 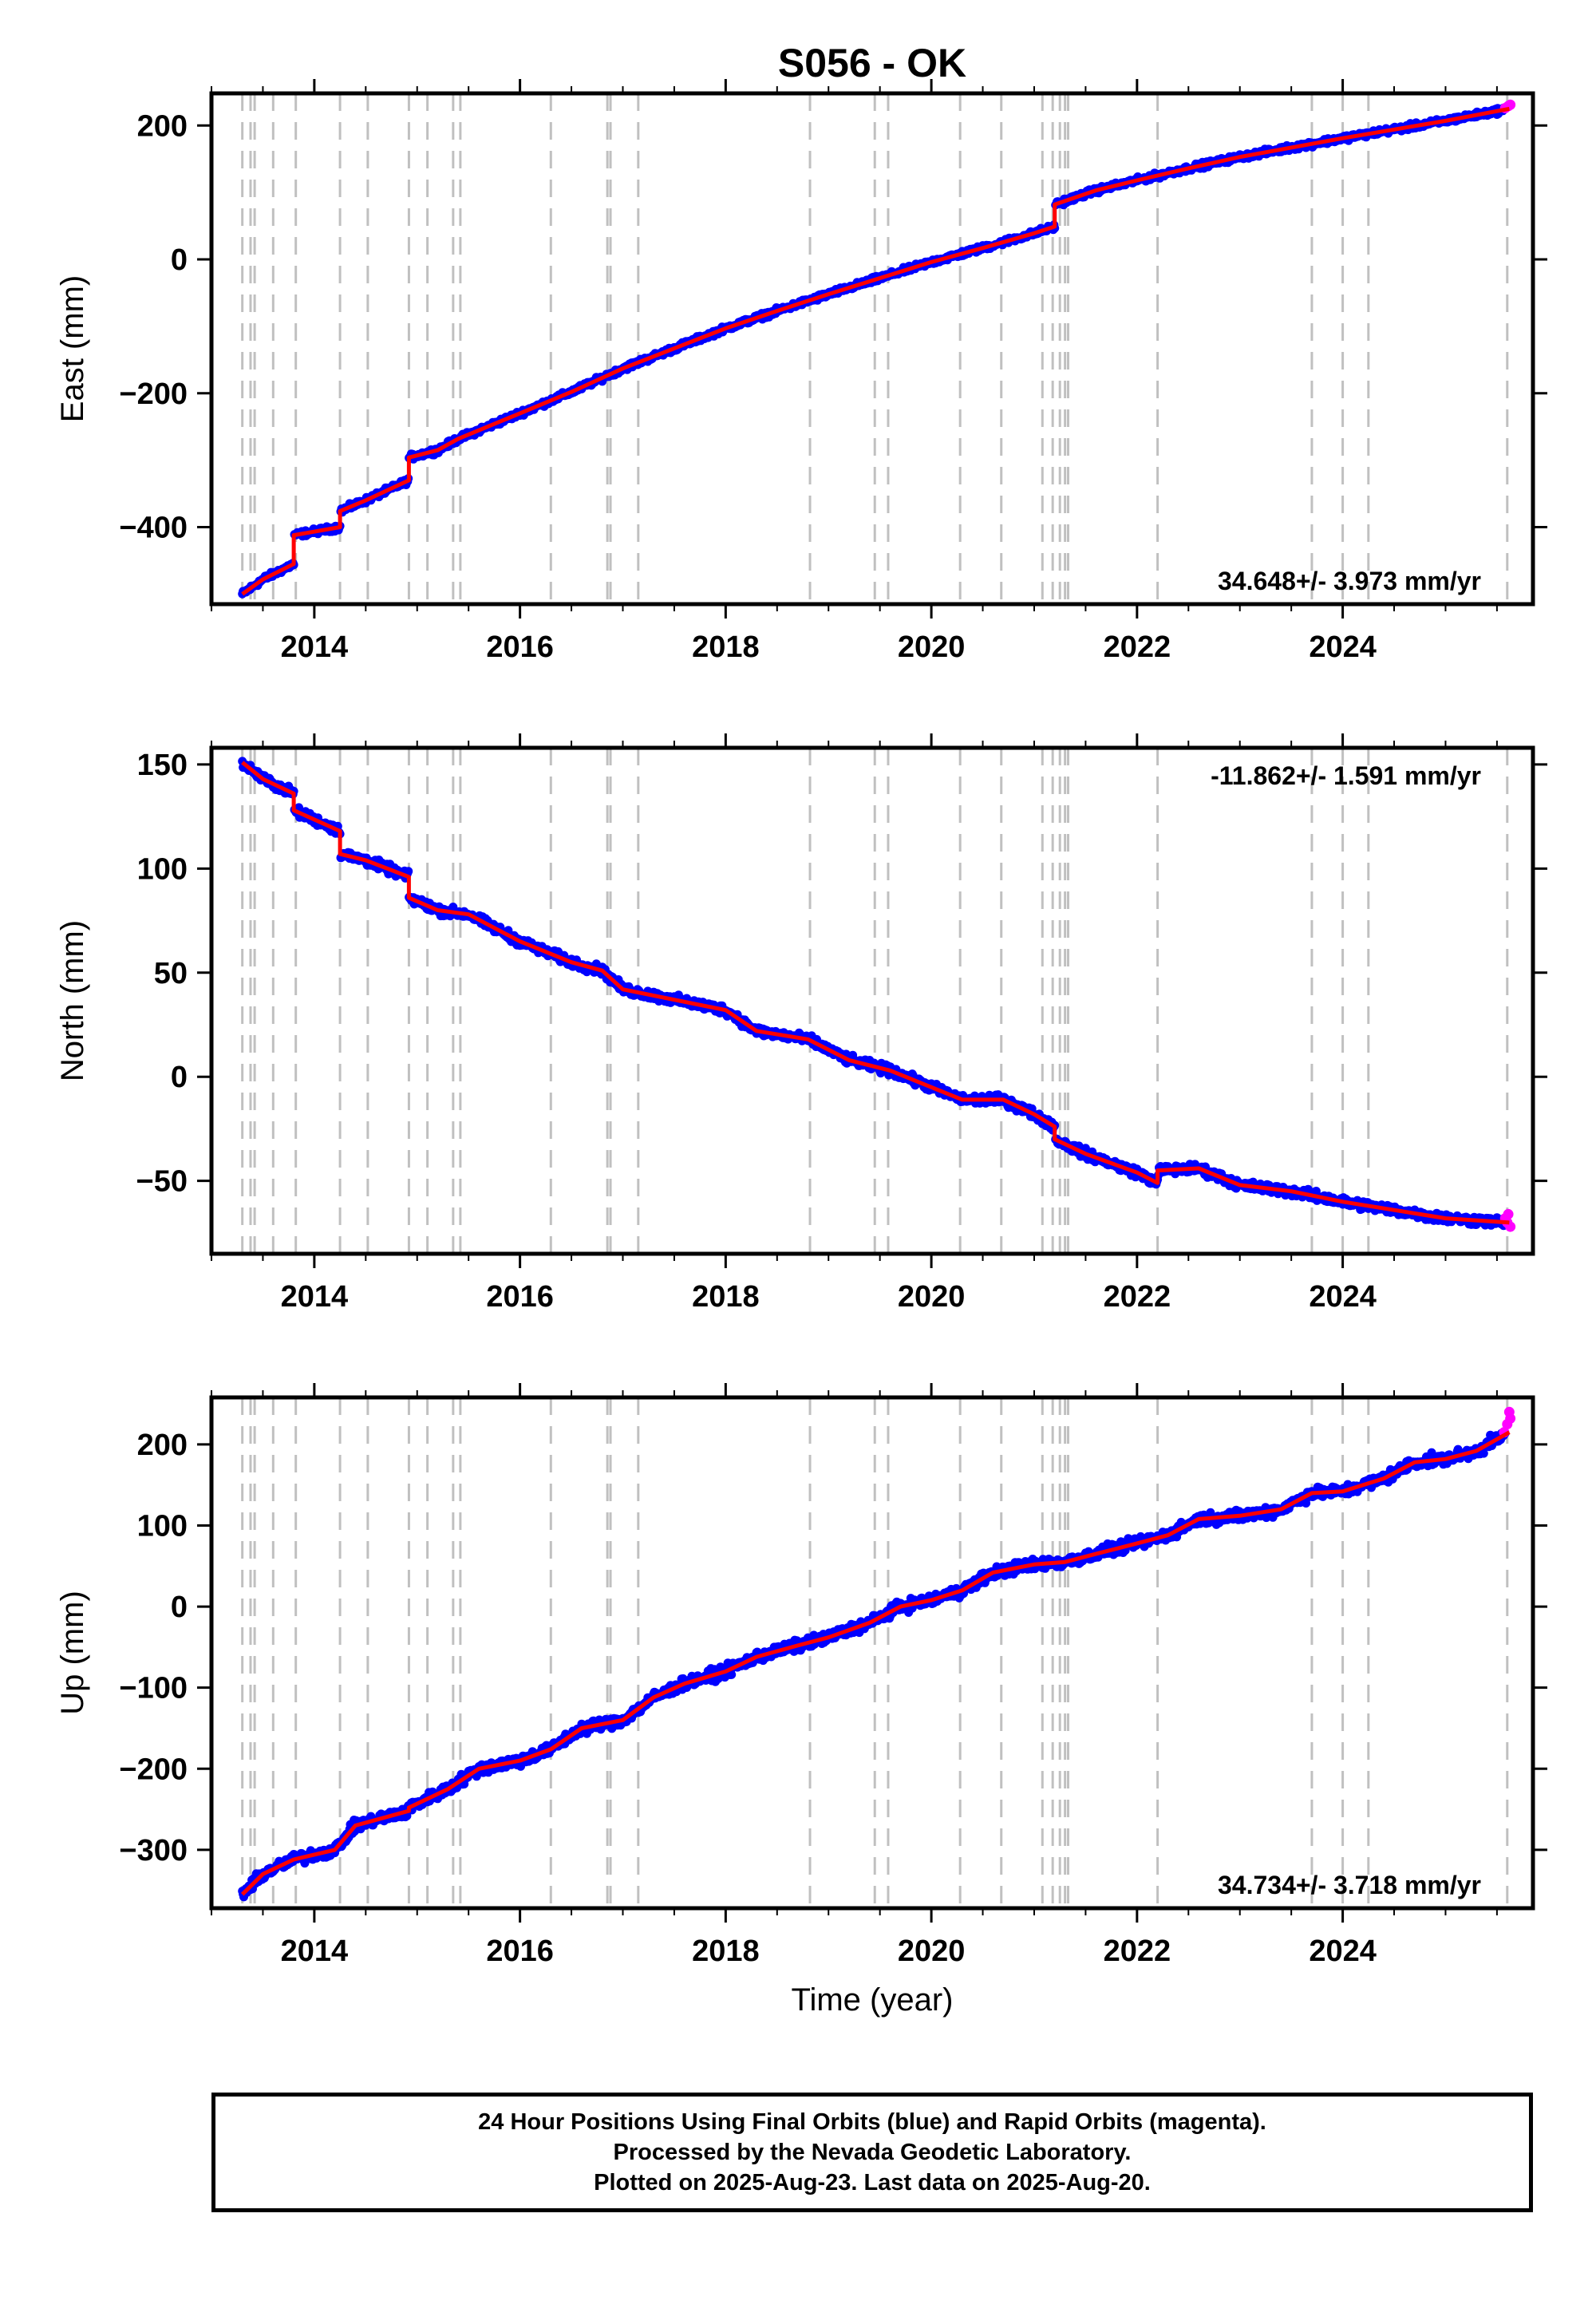 I want to click on velocity-rate-label: -11.862+/- 1.591 mm/yr, so click(x=1346, y=775).